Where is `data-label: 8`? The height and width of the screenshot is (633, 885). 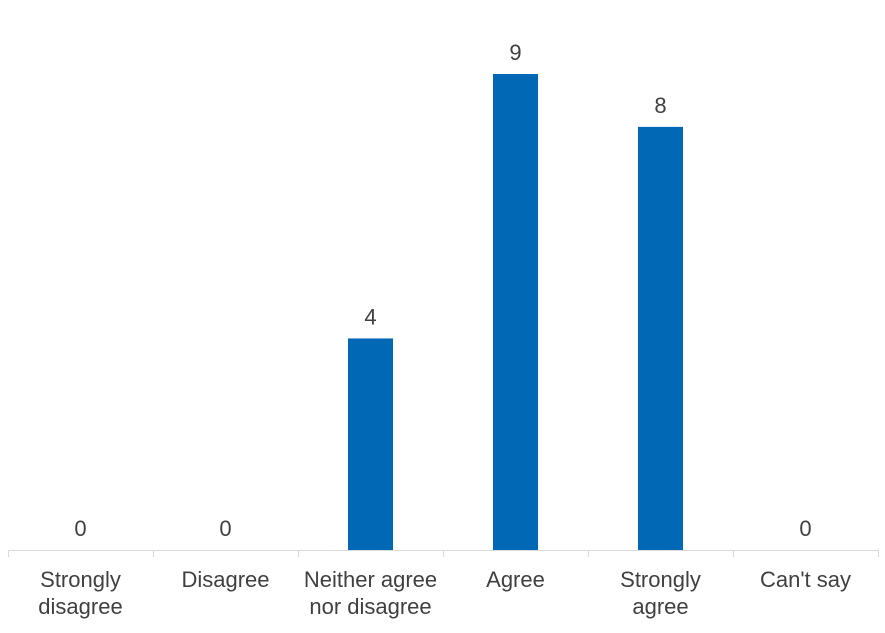
data-label: 8 is located at coordinates (660, 105).